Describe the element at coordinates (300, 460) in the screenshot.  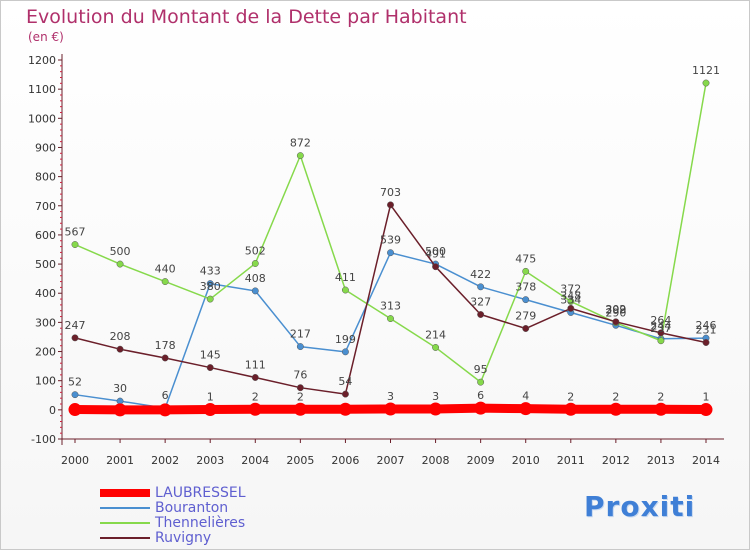
I see `x-tick-label: 2005` at that location.